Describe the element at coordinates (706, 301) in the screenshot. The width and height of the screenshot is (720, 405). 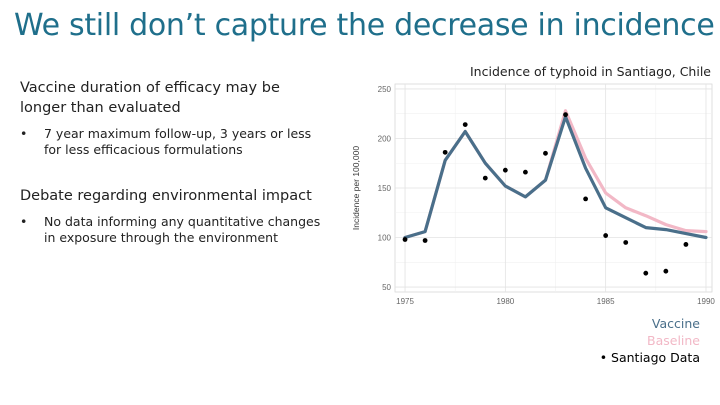
I see `x-tick-label: 1990` at that location.